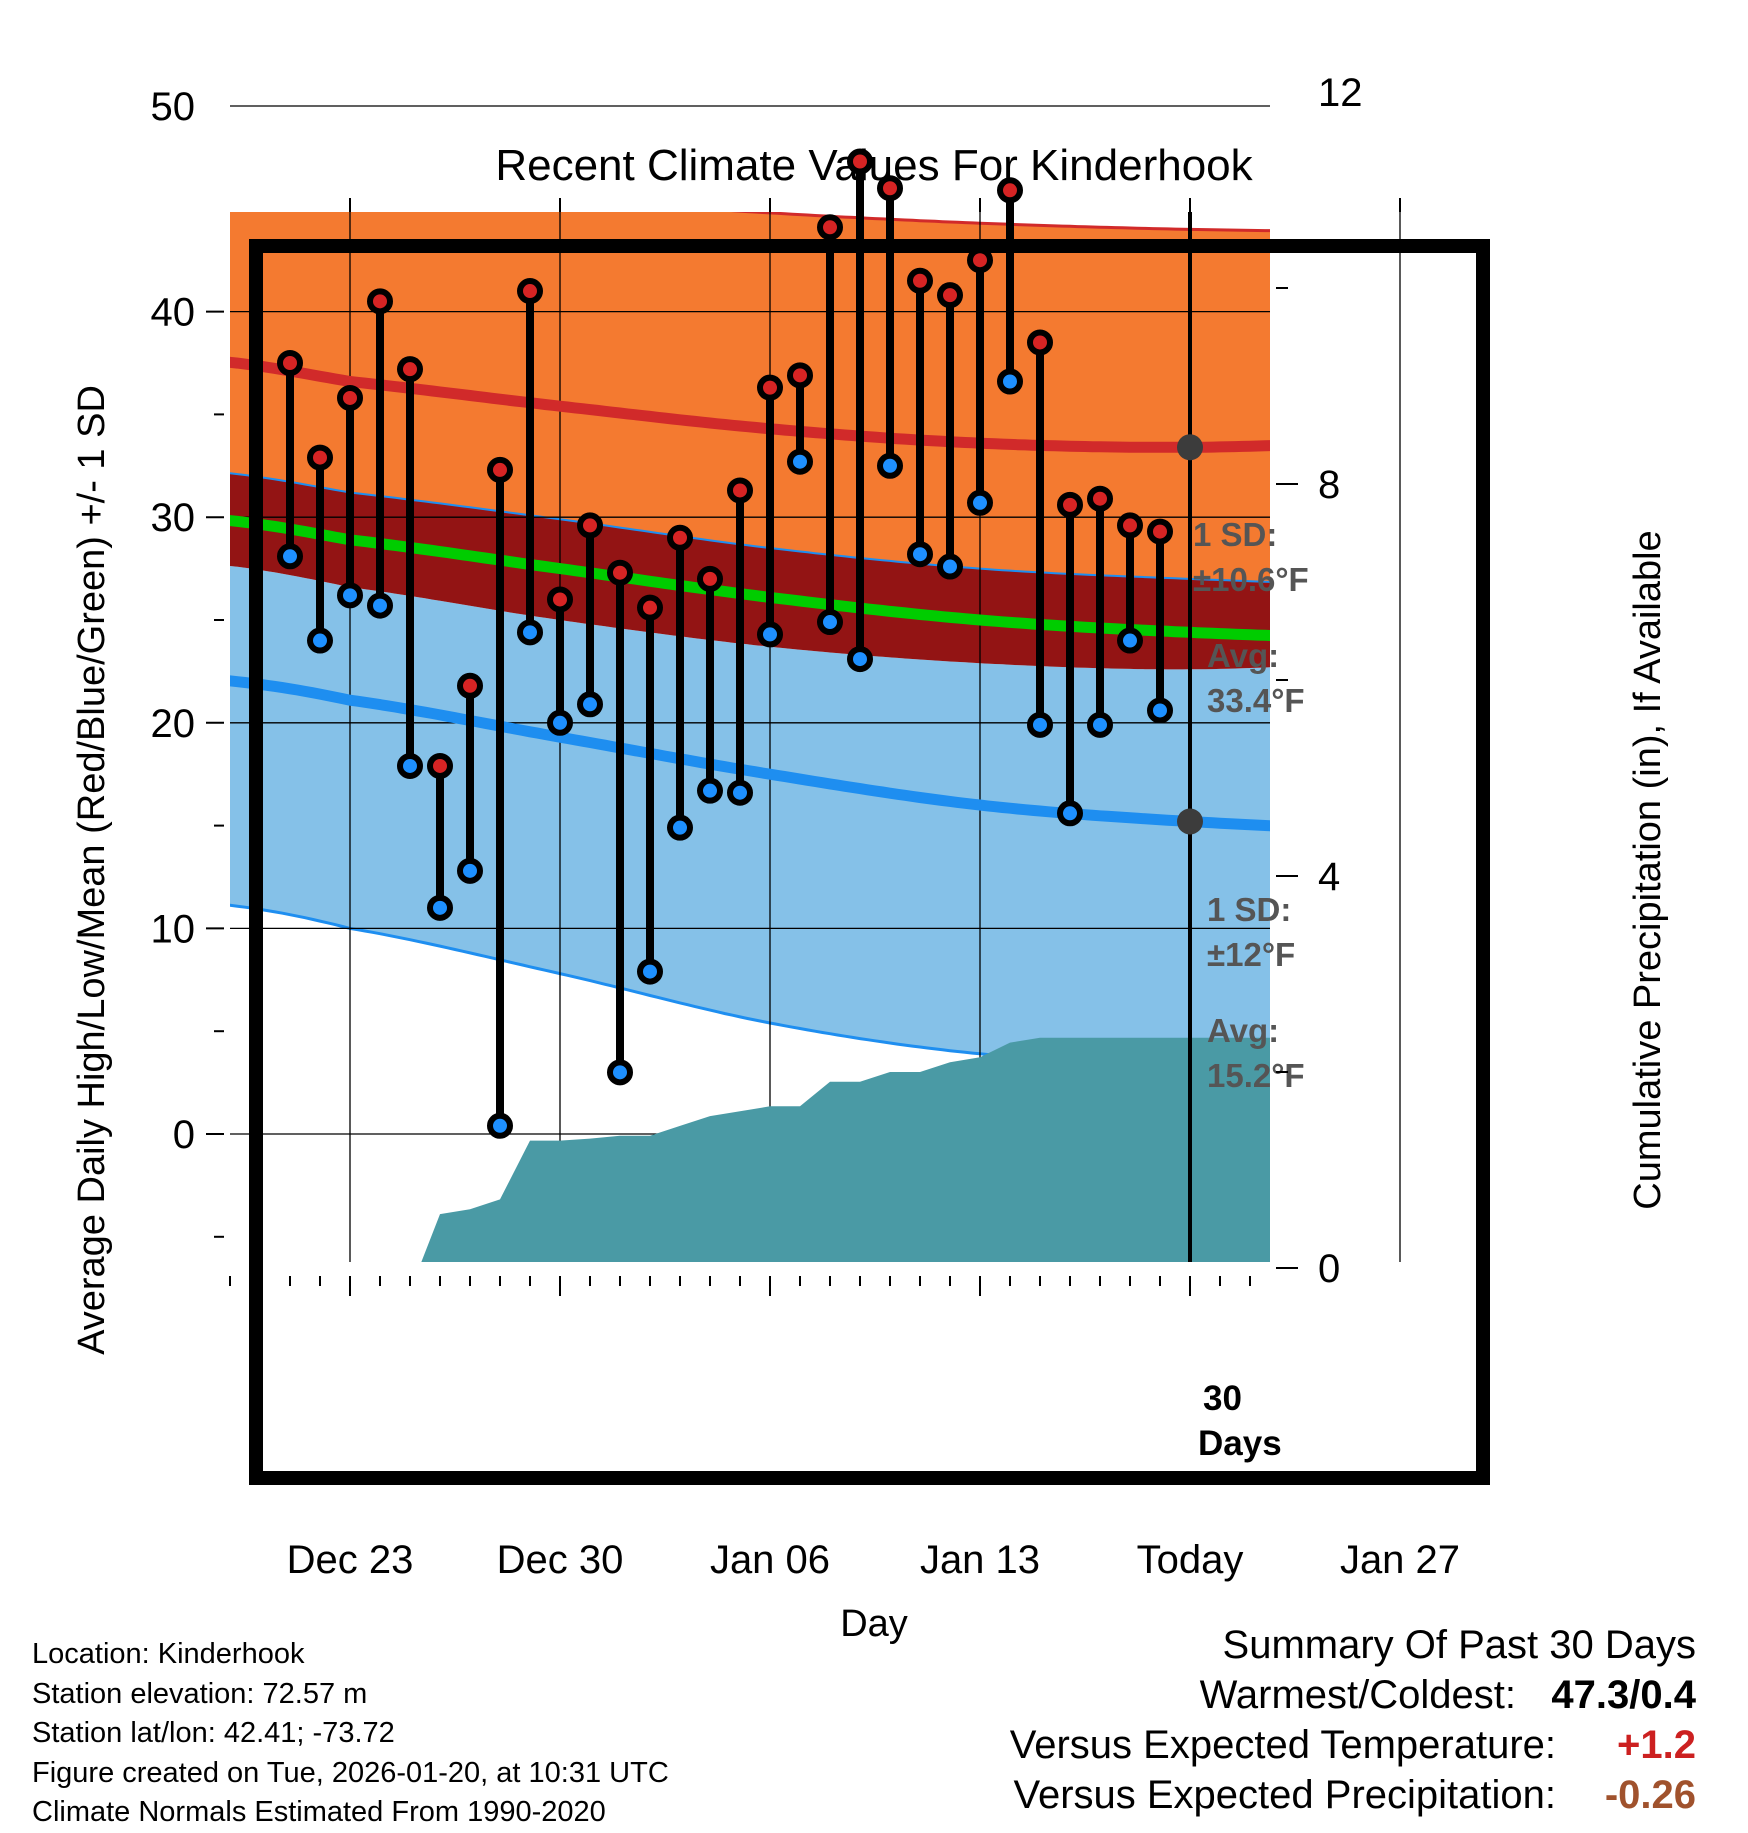 The width and height of the screenshot is (1748, 1833). I want to click on temp-value: +1.2, so click(1656, 1745).